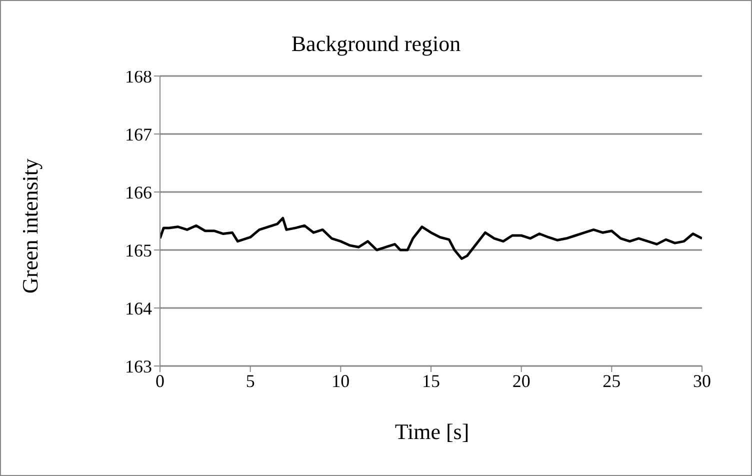  Describe the element at coordinates (611, 380) in the screenshot. I see `x-tick-label: 25` at that location.